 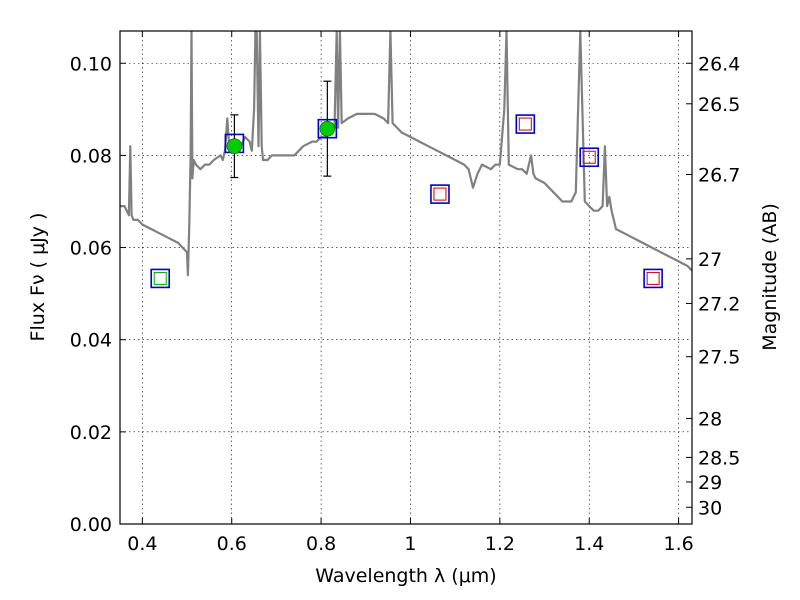 What do you see at coordinates (719, 175) in the screenshot?
I see `magnitude-tick-label: 26.7` at bounding box center [719, 175].